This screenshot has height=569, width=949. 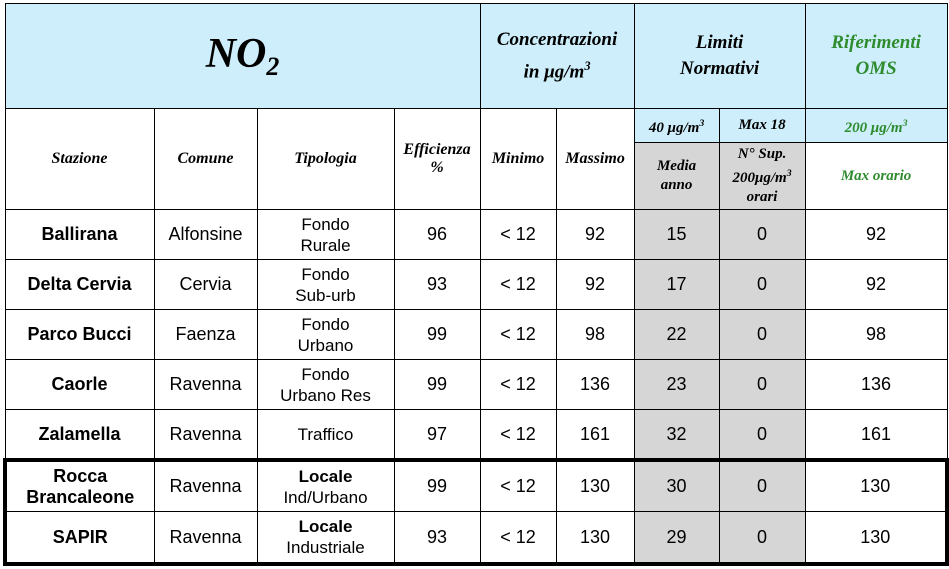 What do you see at coordinates (876, 335) in the screenshot?
I see `cell-max-orario: 98` at bounding box center [876, 335].